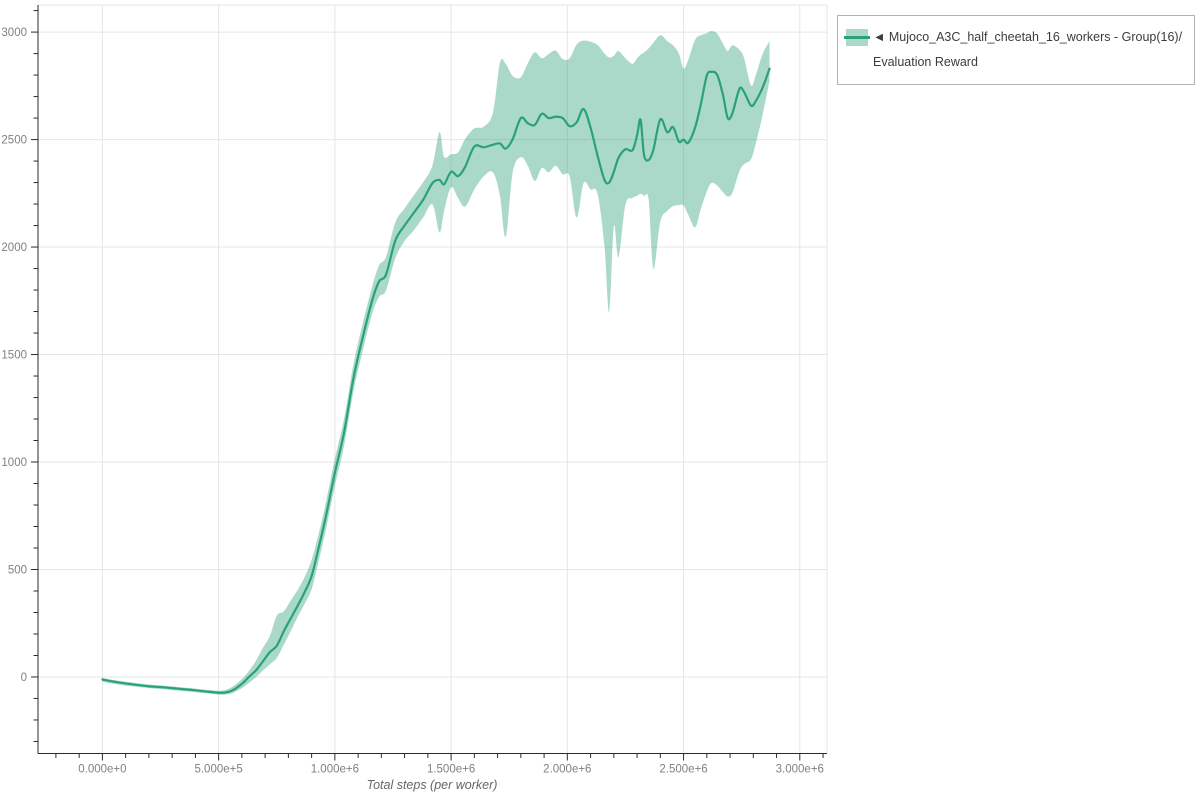  What do you see at coordinates (14, 141) in the screenshot?
I see `y-tick-label: 2500` at bounding box center [14, 141].